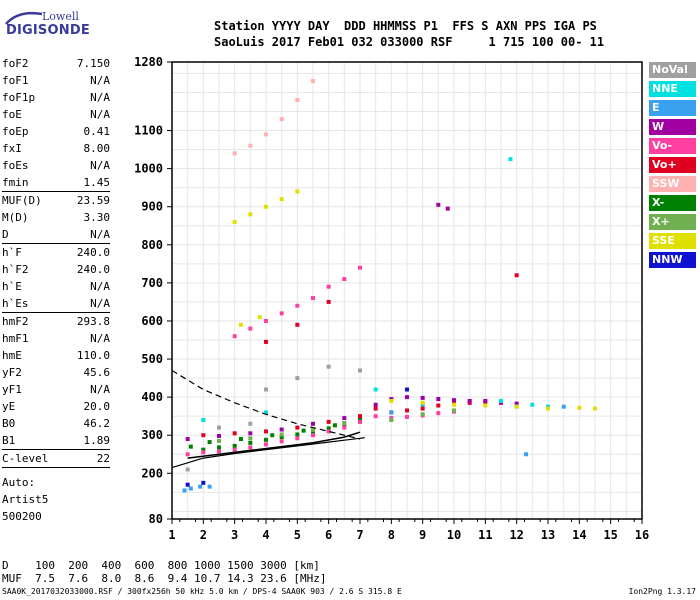 The image size is (700, 600). What do you see at coordinates (359, 535) in the screenshot?
I see `x-tick-label: 7` at bounding box center [359, 535].